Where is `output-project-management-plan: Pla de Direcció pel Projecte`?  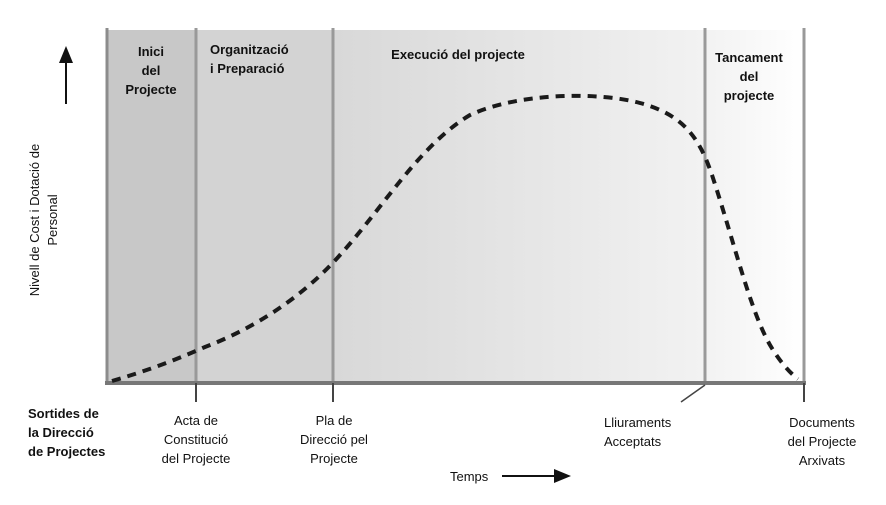 output-project-management-plan: Pla de Direcció pel Projecte is located at coordinates (334, 439).